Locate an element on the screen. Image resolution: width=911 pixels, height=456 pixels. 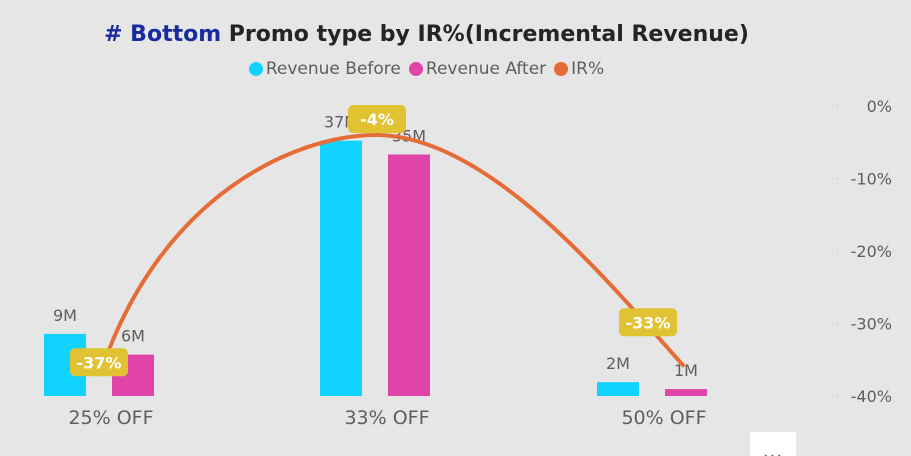
bar-data-label: 6M is located at coordinates (133, 336).